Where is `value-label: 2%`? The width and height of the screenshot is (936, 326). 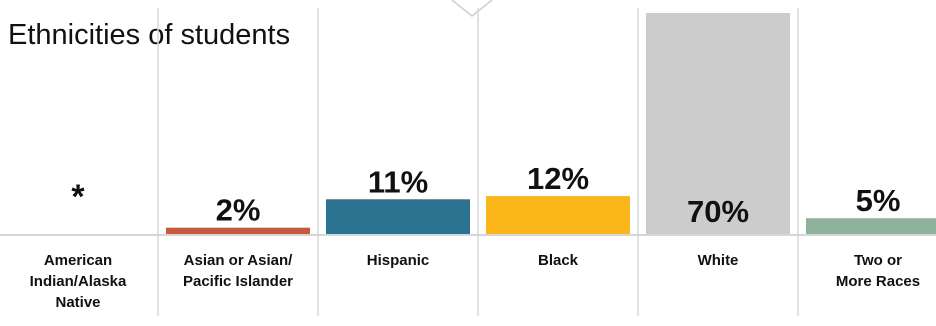
value-label: 2% is located at coordinates (238, 210).